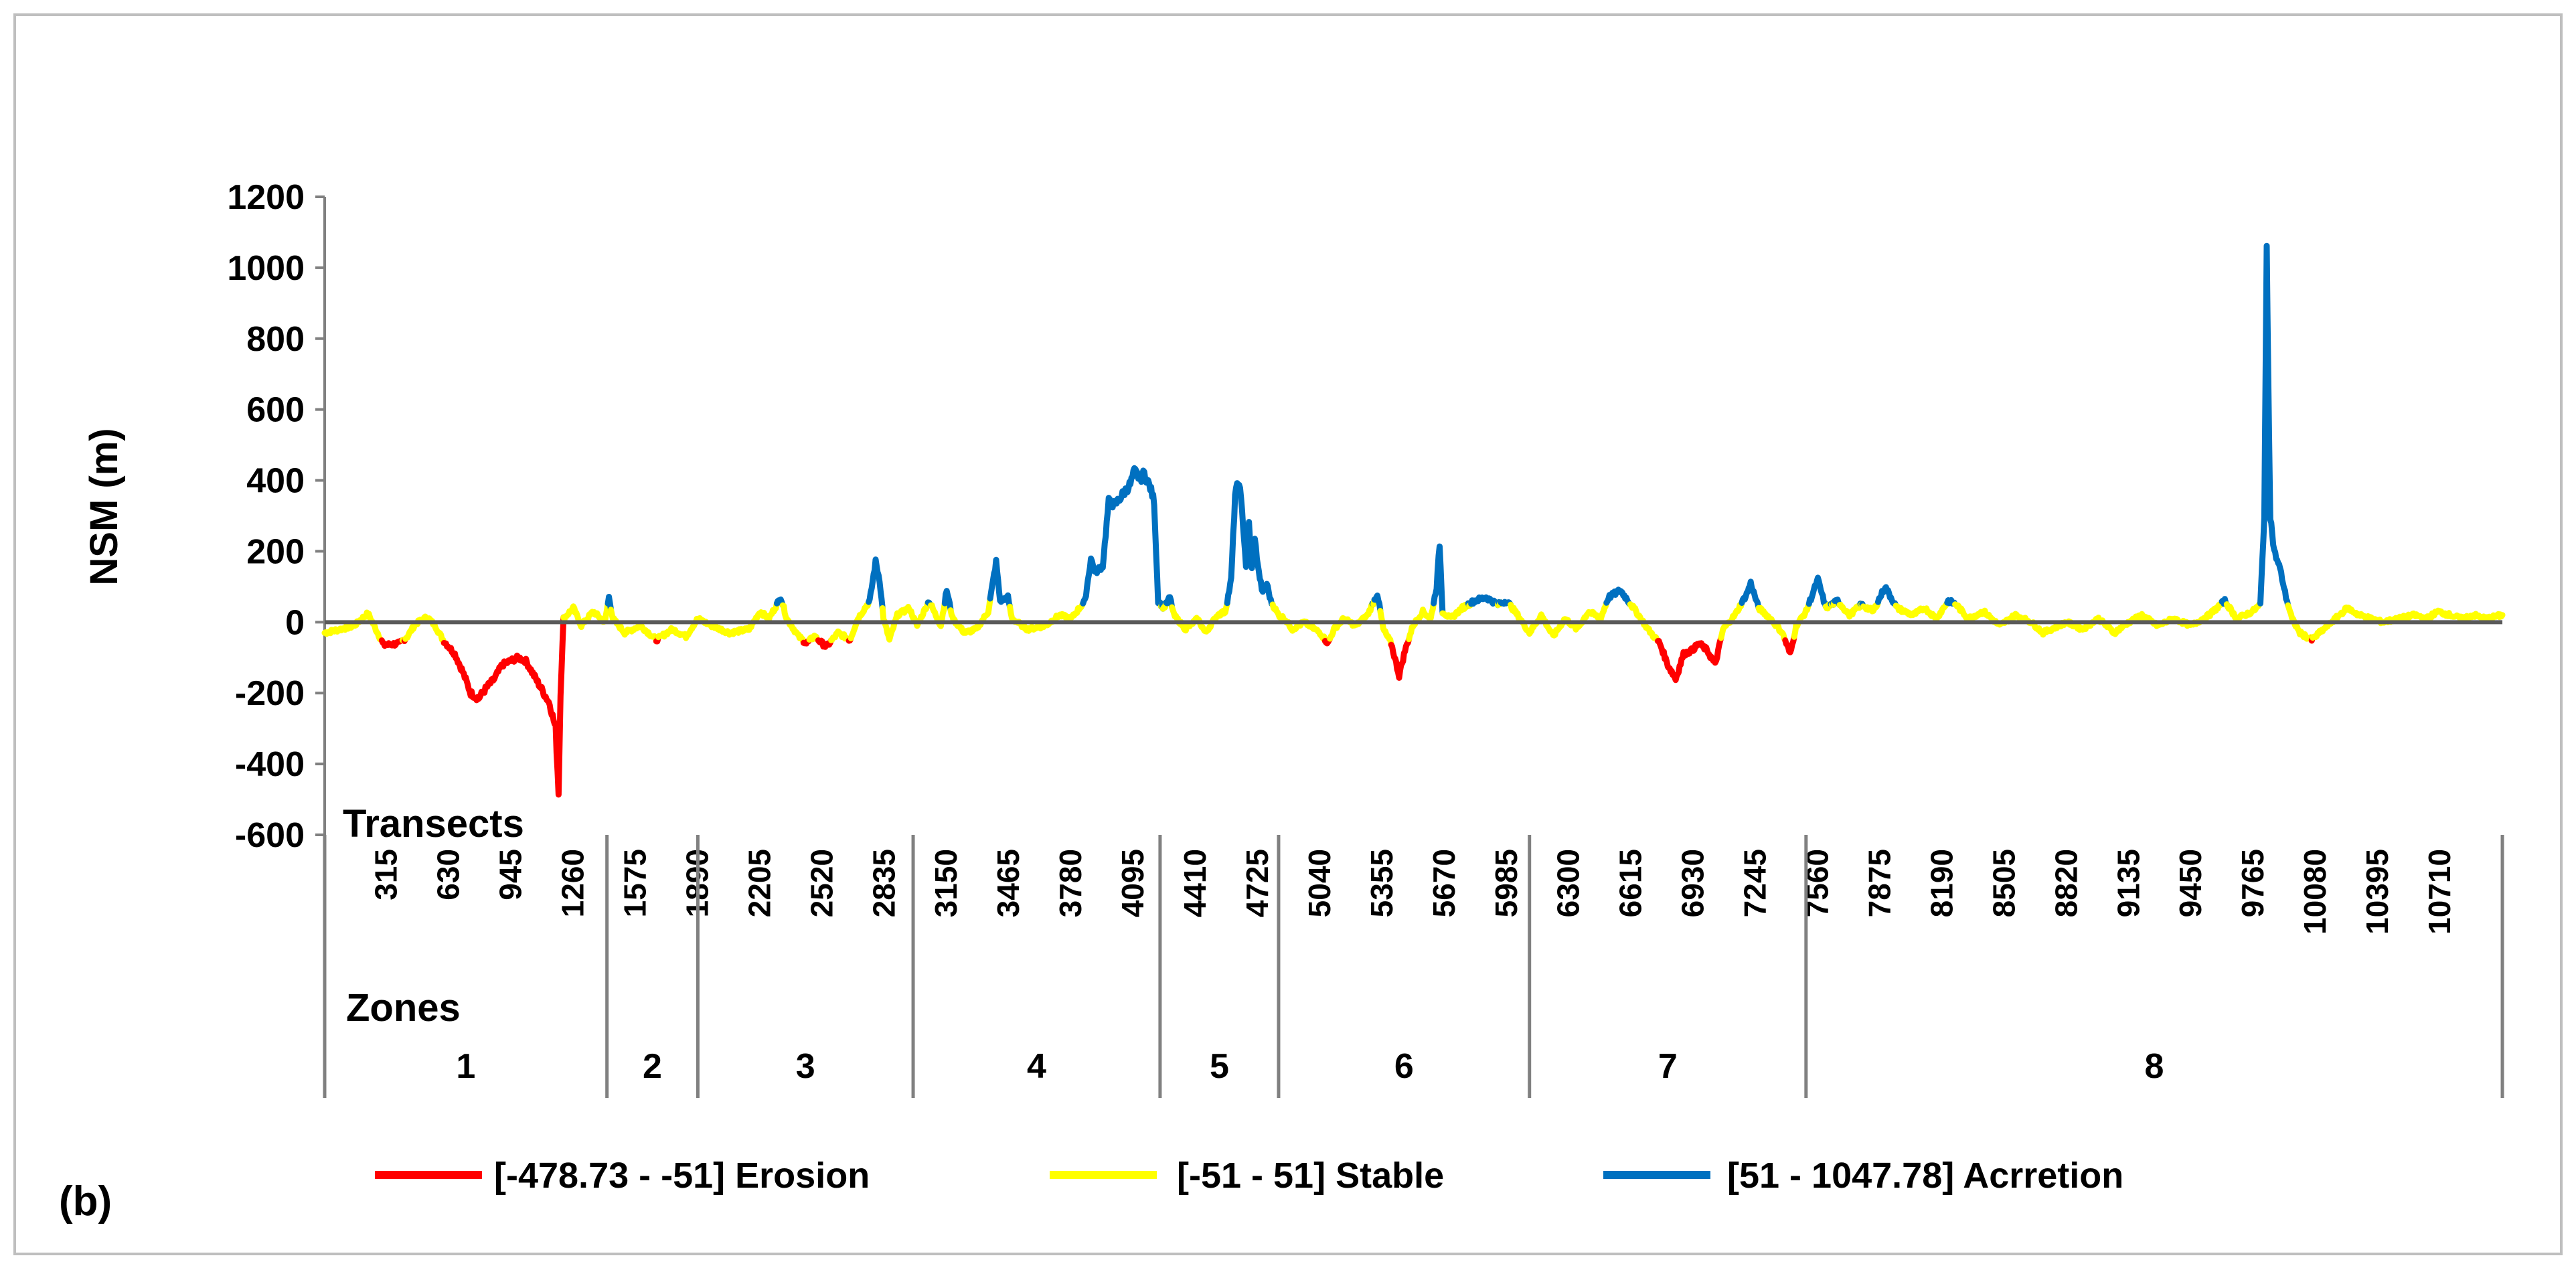  I want to click on x-tick-label: 4095, so click(1133, 883).